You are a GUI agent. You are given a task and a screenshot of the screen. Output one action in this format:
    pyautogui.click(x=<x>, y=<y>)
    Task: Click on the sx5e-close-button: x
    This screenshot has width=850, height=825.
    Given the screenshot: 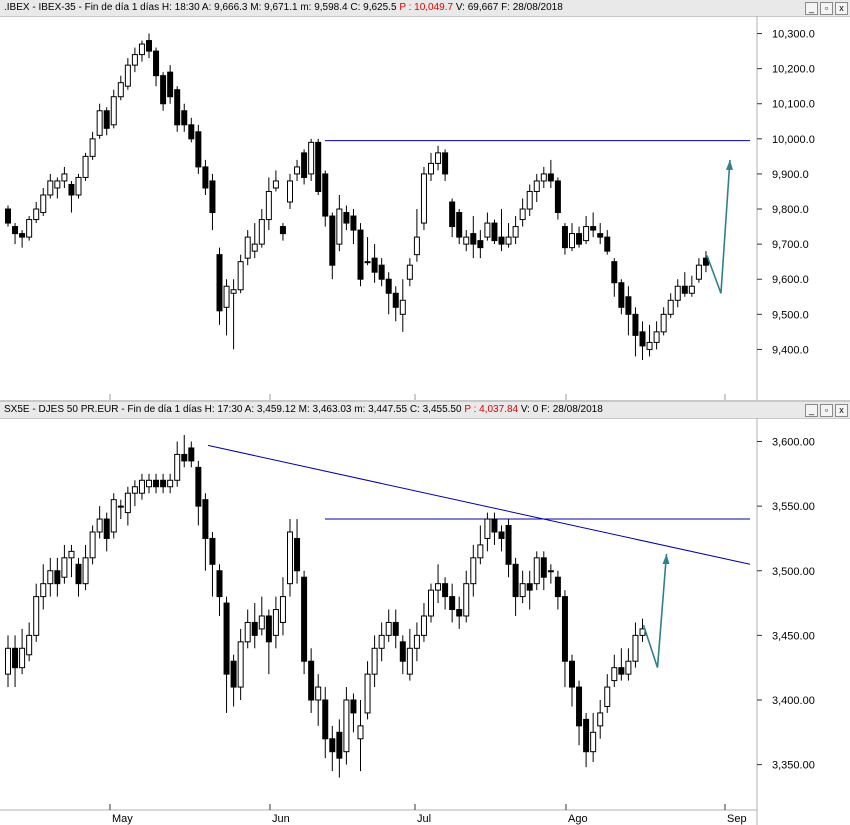 What is the action you would take?
    pyautogui.click(x=841, y=410)
    